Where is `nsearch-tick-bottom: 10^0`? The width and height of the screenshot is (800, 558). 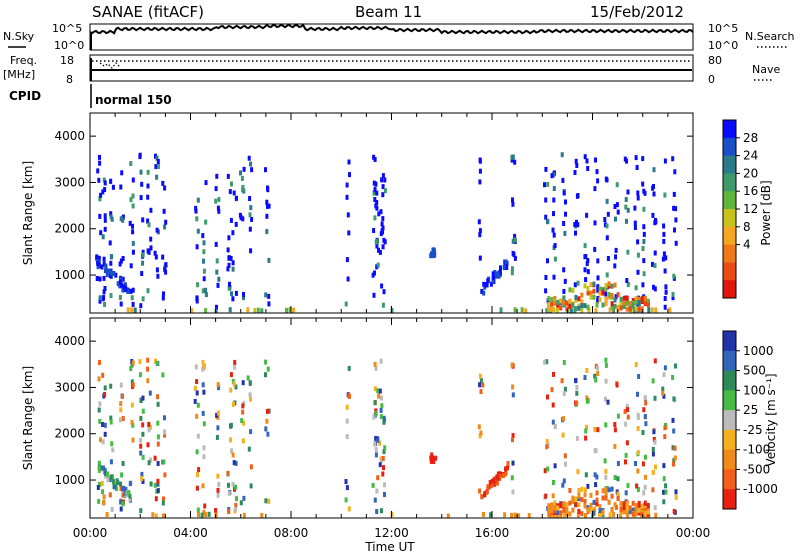 nsearch-tick-bottom: 10^0 is located at coordinates (723, 45).